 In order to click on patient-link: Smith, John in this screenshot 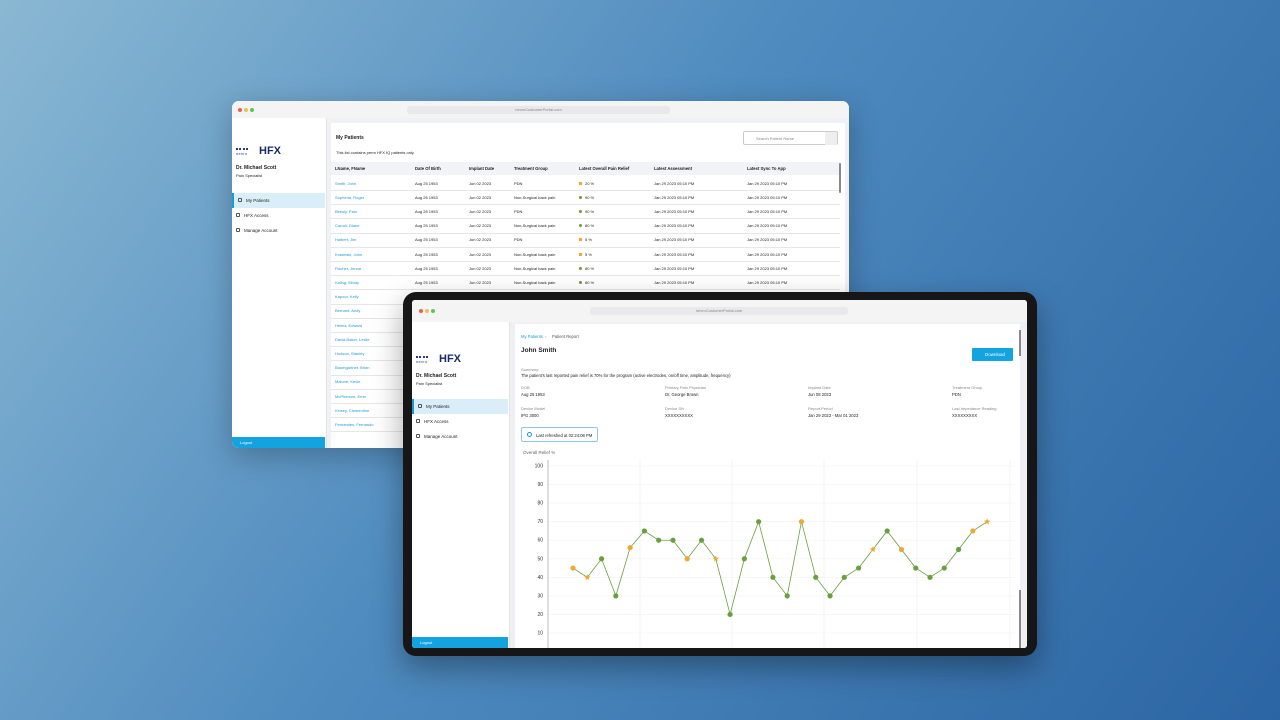, I will do `click(346, 183)`.